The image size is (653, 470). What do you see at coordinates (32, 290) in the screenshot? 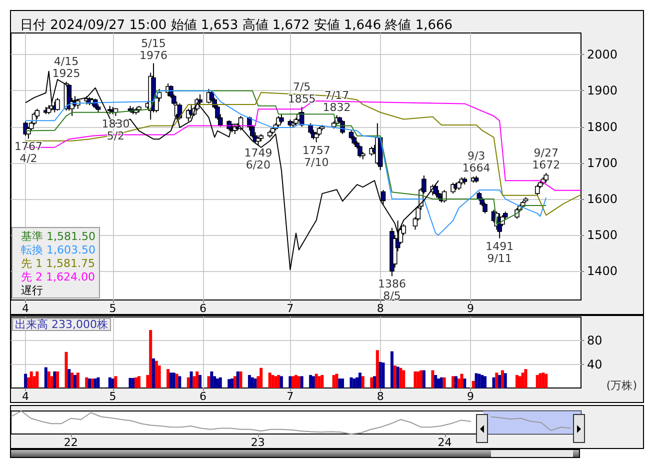
I see `text: 遅行` at bounding box center [32, 290].